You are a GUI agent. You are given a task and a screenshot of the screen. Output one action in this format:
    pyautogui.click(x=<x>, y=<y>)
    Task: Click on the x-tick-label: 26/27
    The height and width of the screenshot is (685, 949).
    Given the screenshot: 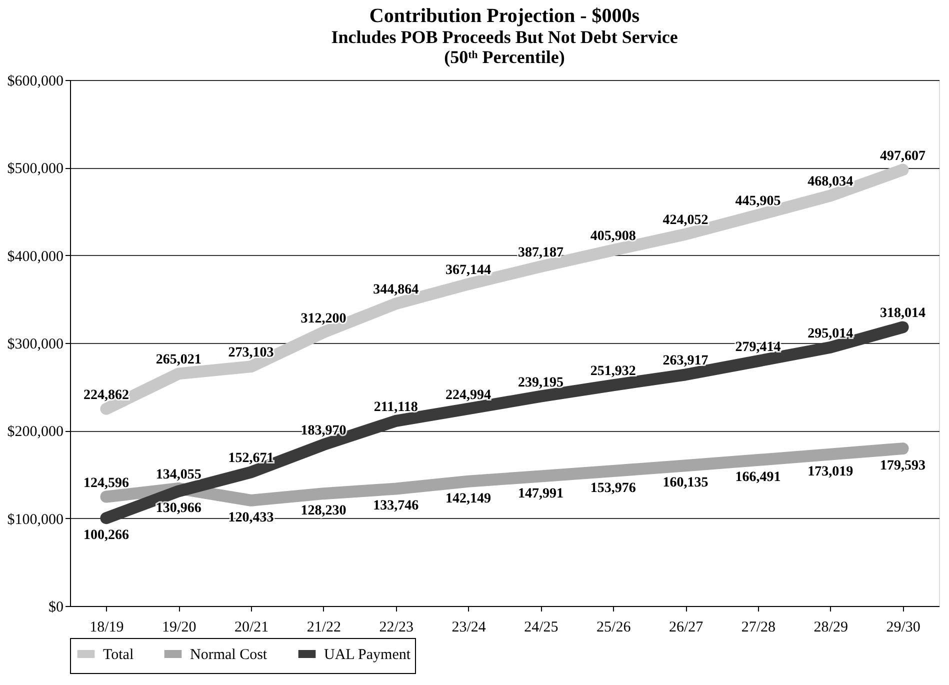 What is the action you would take?
    pyautogui.click(x=686, y=628)
    